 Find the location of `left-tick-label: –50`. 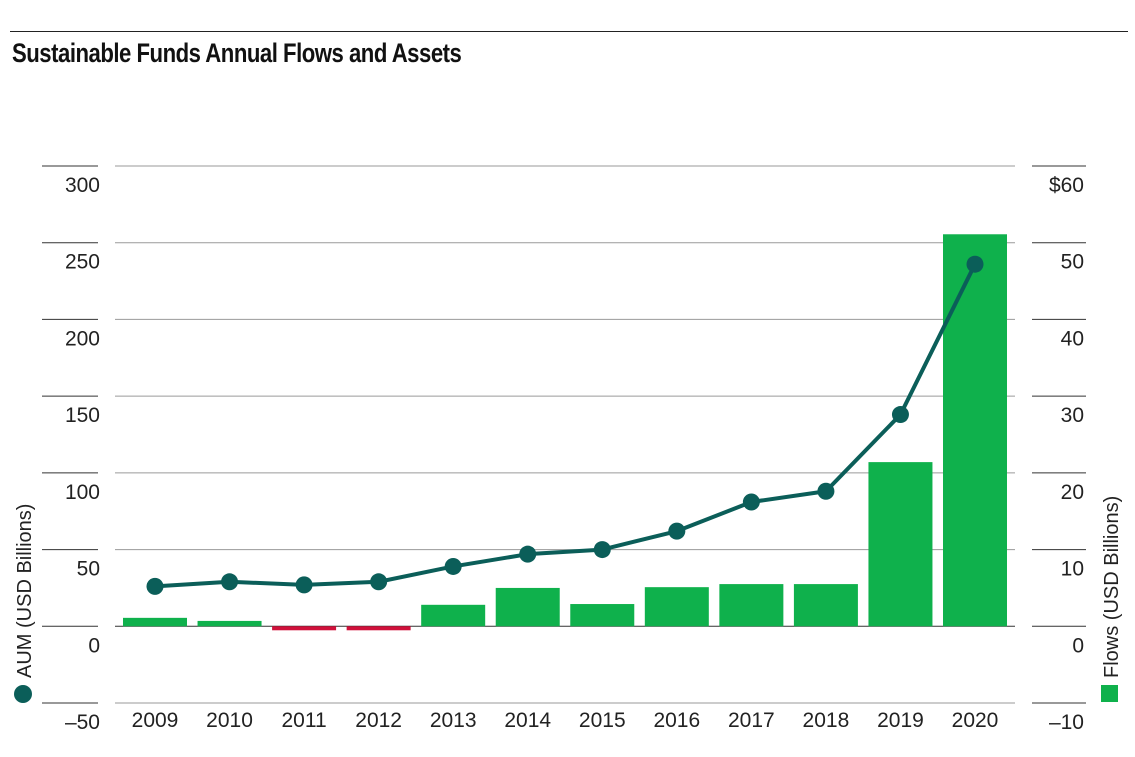

left-tick-label: –50 is located at coordinates (82, 722).